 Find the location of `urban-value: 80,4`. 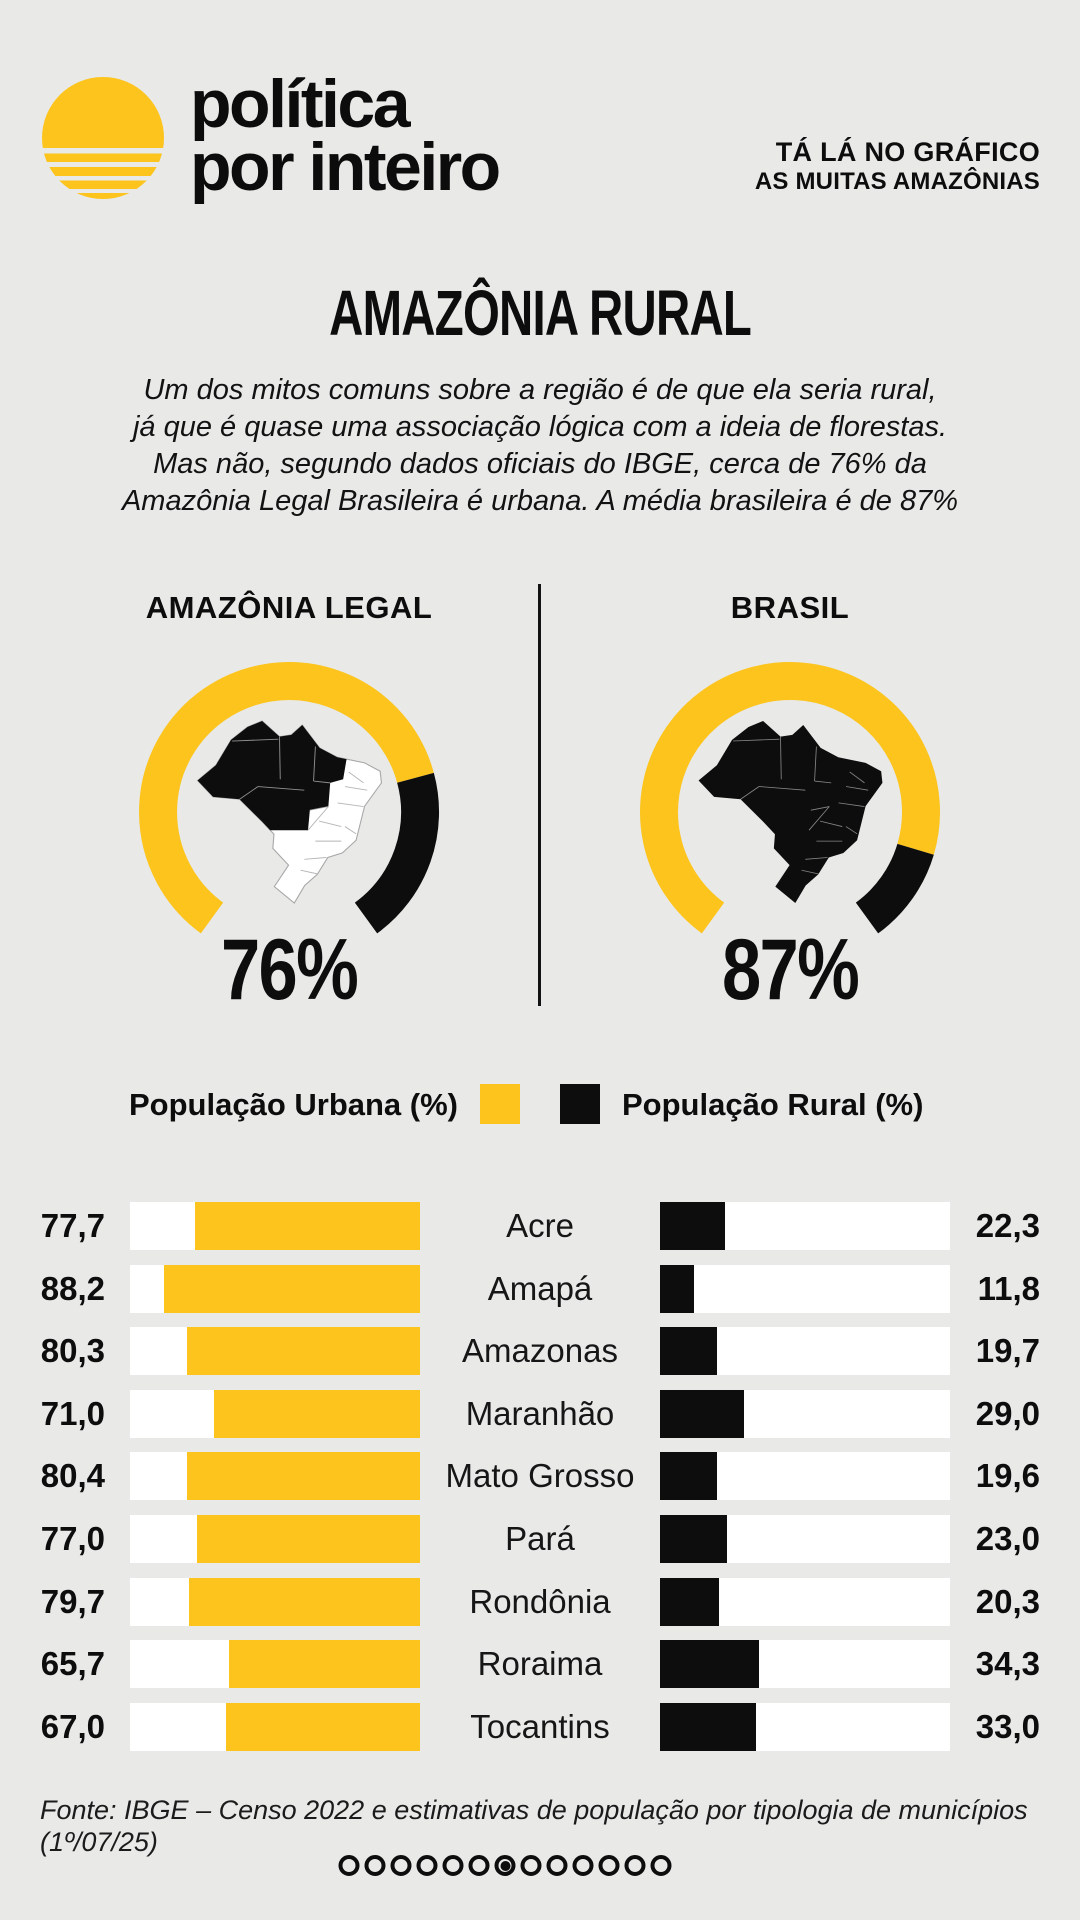

urban-value: 80,4 is located at coordinates (72, 1476).